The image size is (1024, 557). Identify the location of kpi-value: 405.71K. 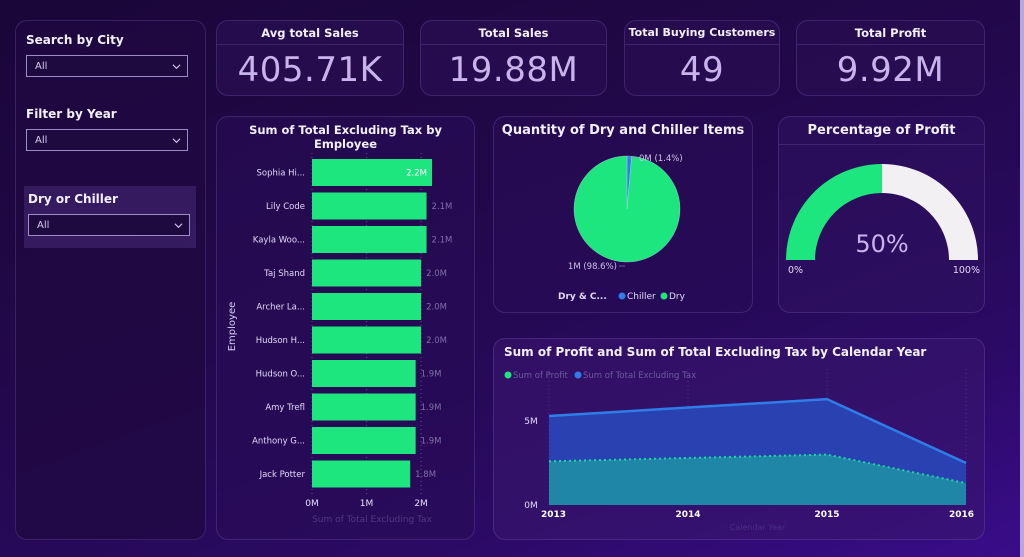
(310, 70).